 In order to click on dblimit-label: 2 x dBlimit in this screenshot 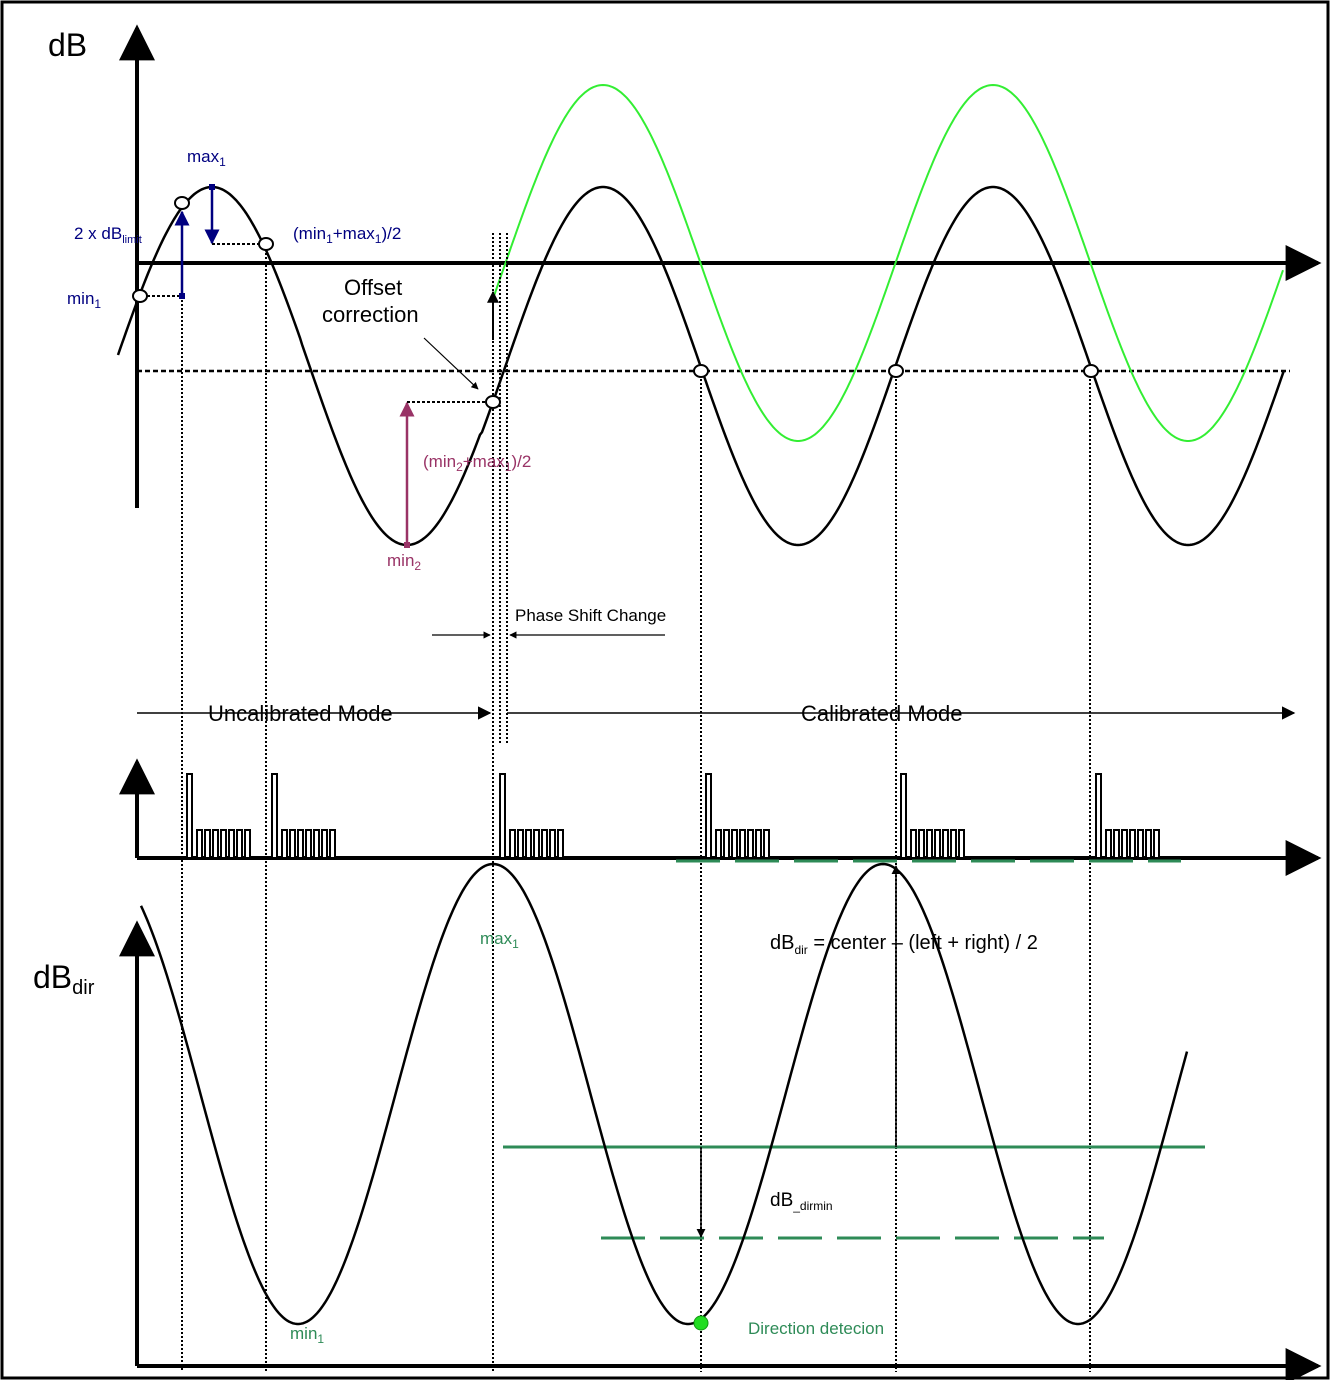, I will do `click(108, 235)`.